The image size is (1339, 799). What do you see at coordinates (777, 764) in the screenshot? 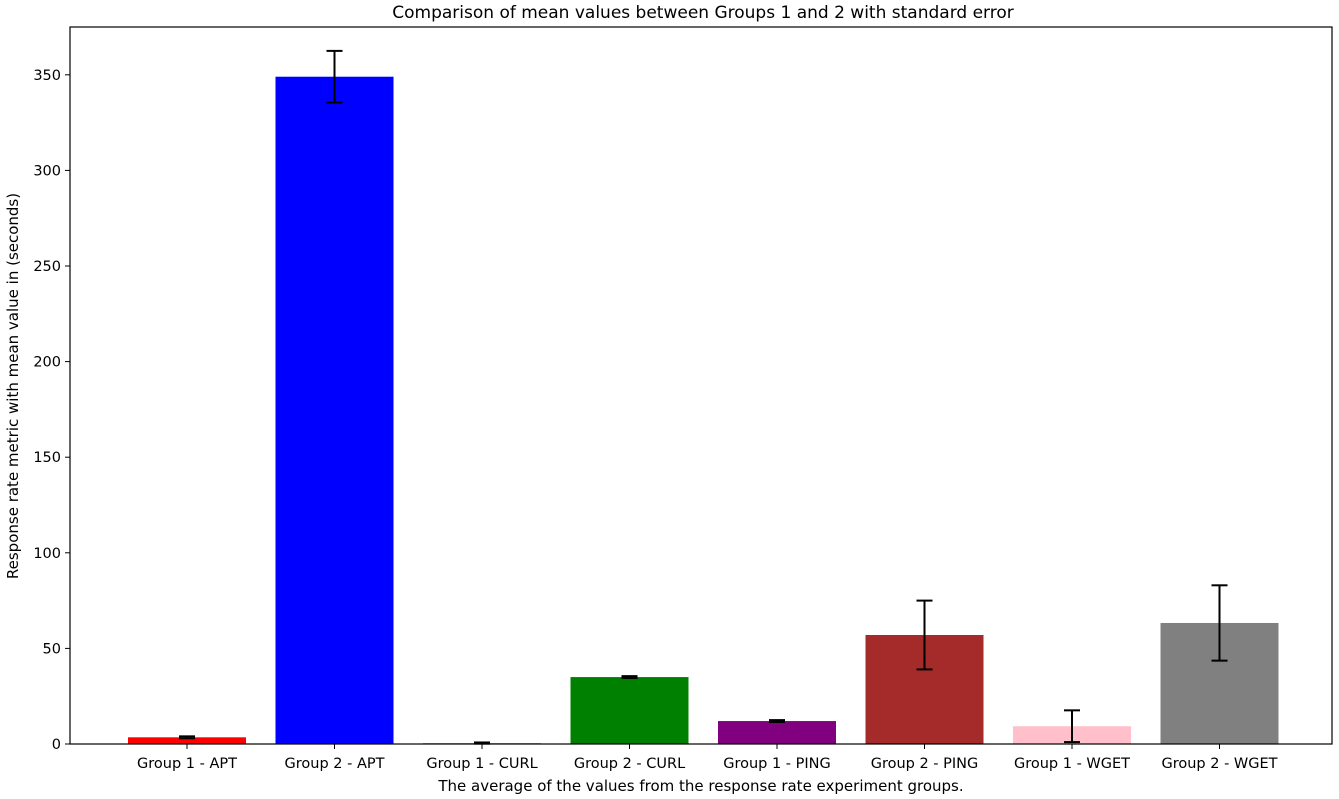
I see `x-tick-label-4: Group 1 - PING` at bounding box center [777, 764].